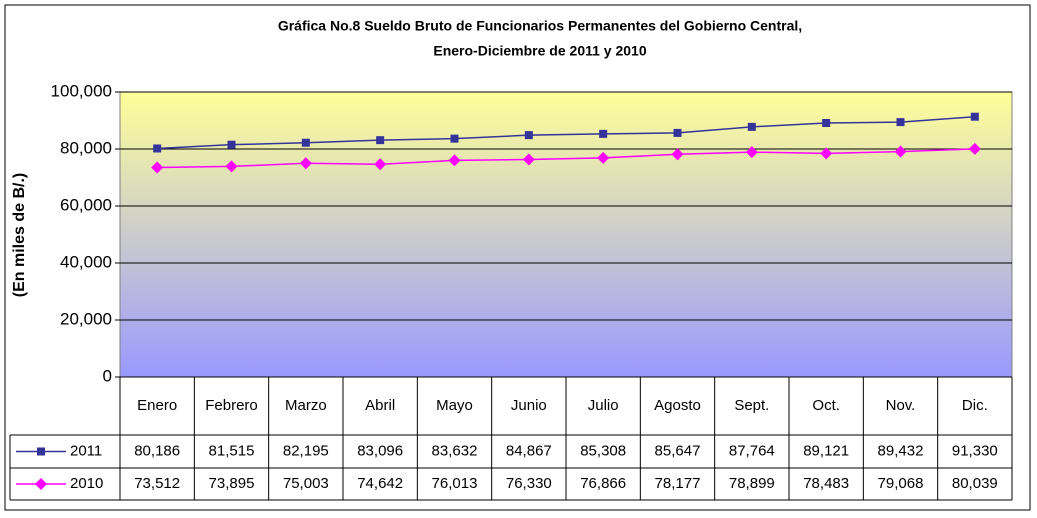 This screenshot has height=518, width=1037. Describe the element at coordinates (603, 483) in the screenshot. I see `table-value: 76,866` at that location.